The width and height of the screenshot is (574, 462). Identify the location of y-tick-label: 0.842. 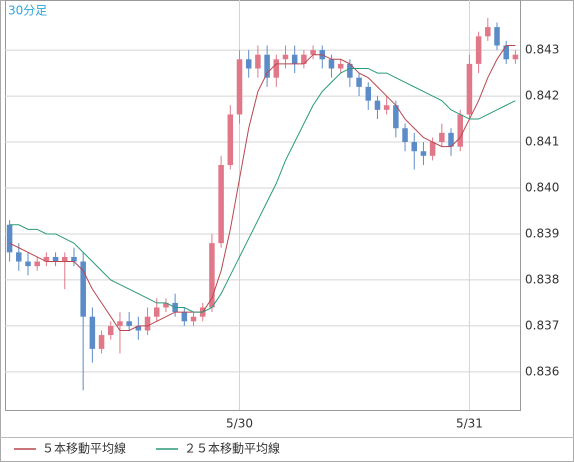
(542, 96).